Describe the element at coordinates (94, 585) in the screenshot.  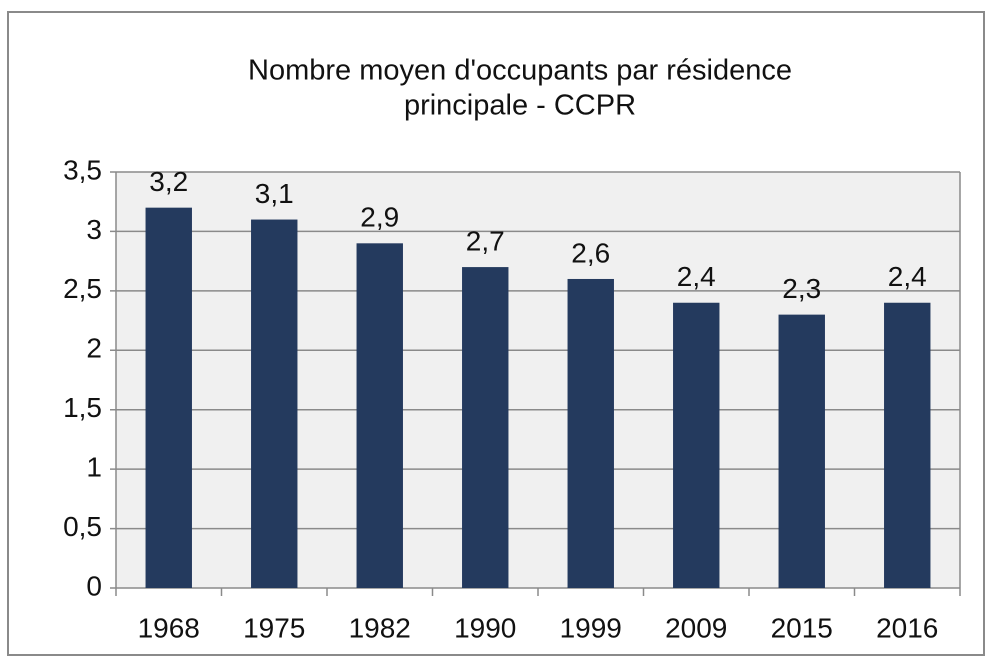
I see `y-tick-label: 0` at that location.